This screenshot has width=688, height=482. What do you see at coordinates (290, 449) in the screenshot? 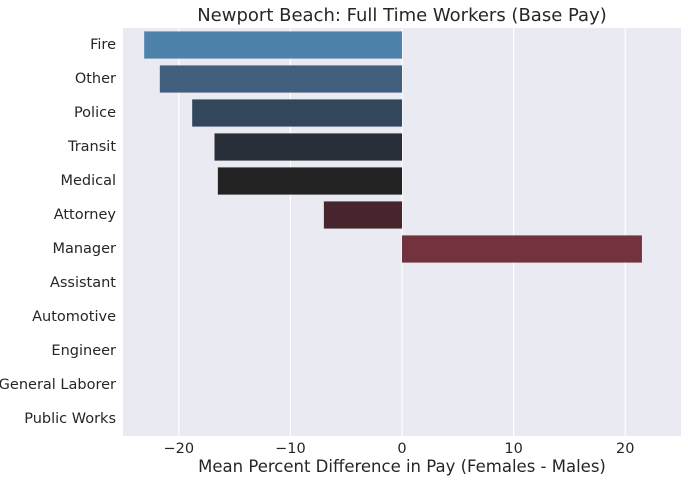
I see `x-tick-label: −10` at bounding box center [290, 449].